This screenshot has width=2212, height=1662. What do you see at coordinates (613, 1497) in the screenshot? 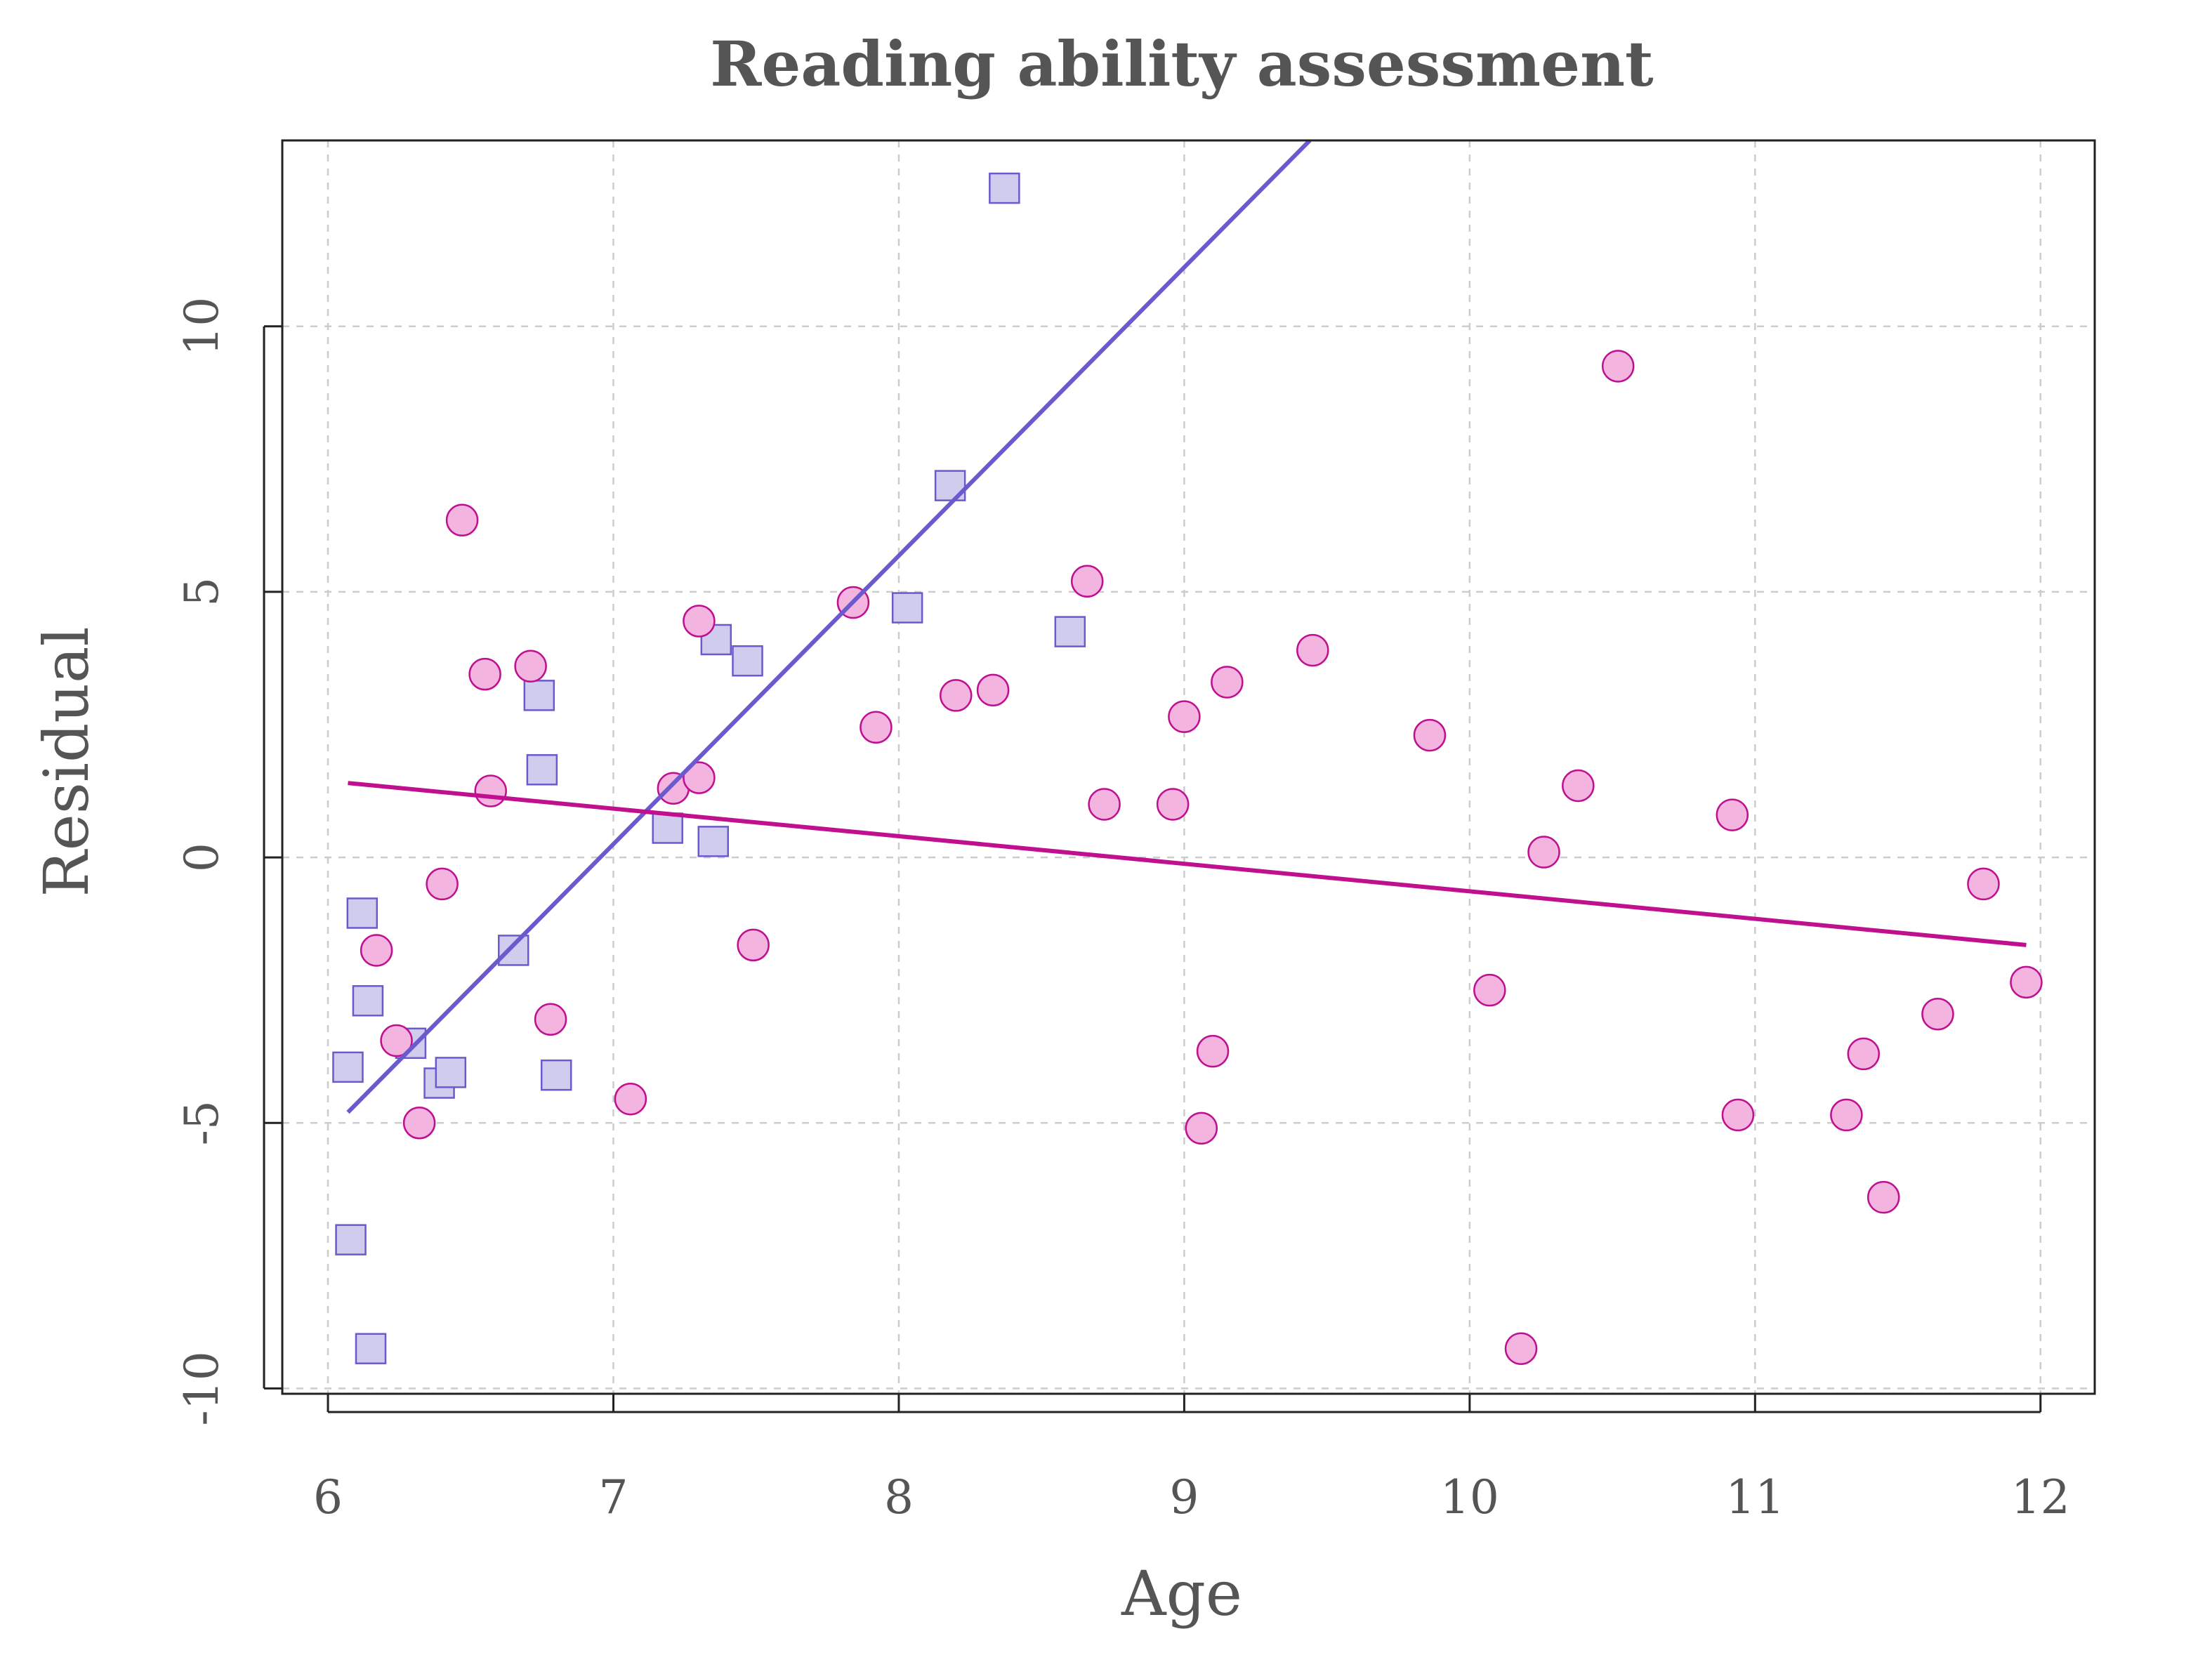
I see `x-tick-label: 7` at bounding box center [613, 1497].